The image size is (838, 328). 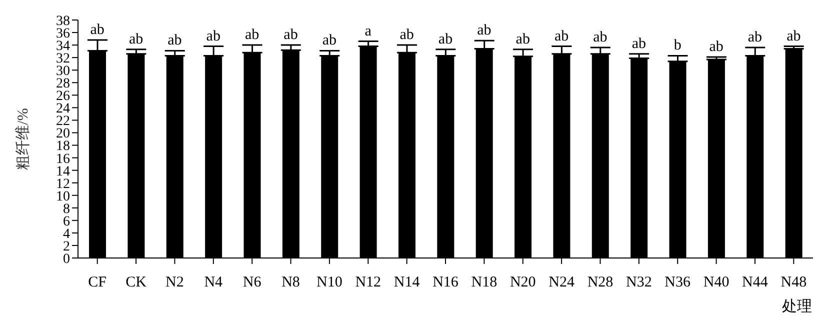 I want to click on x-tick-label: N18, so click(x=484, y=282).